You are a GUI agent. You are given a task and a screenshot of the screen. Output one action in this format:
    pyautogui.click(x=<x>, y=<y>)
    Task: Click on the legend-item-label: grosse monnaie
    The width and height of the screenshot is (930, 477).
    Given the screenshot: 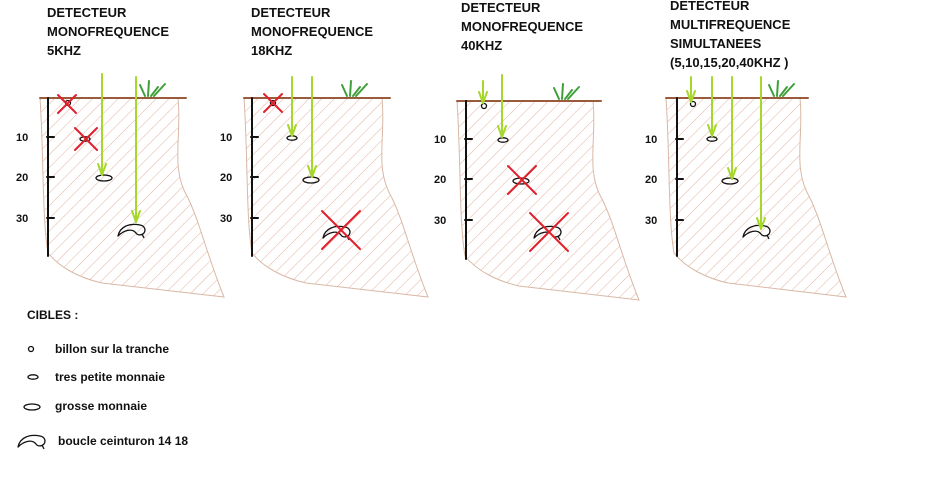 What is the action you would take?
    pyautogui.click(x=101, y=406)
    